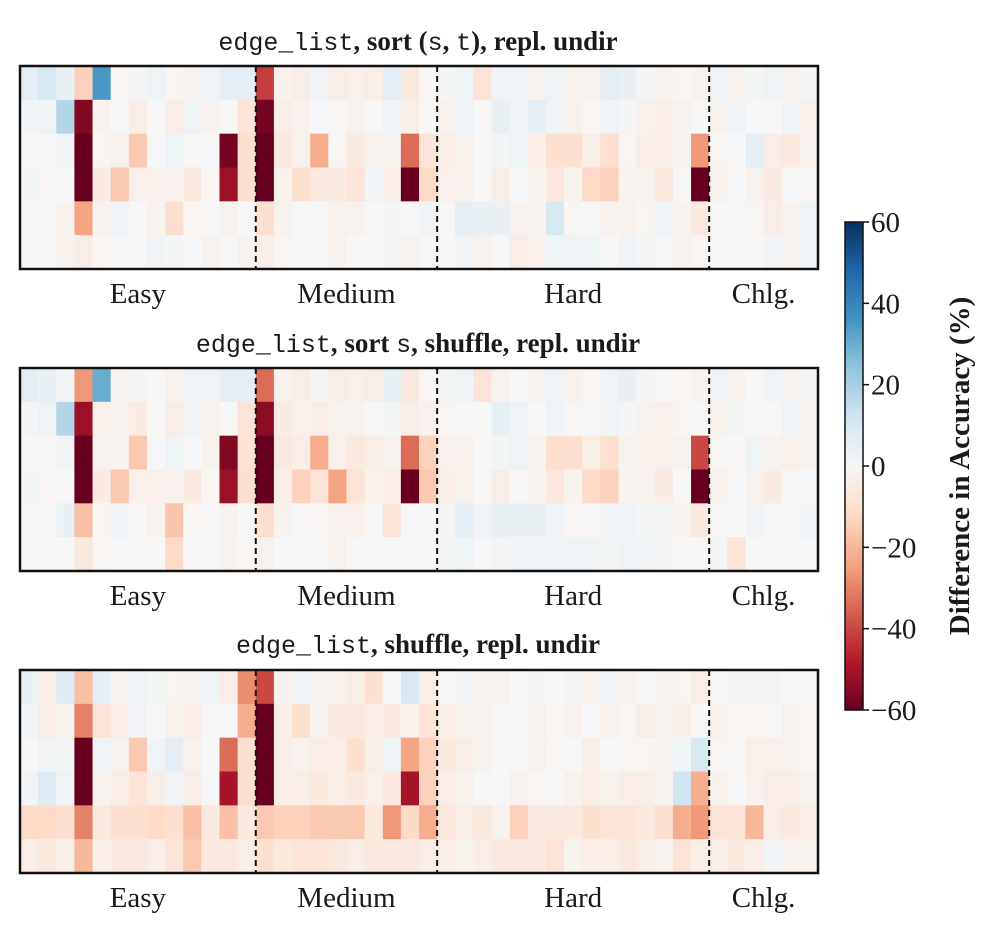  What do you see at coordinates (363, 343) in the screenshot?
I see `panel-2-title-part: , sort` at bounding box center [363, 343].